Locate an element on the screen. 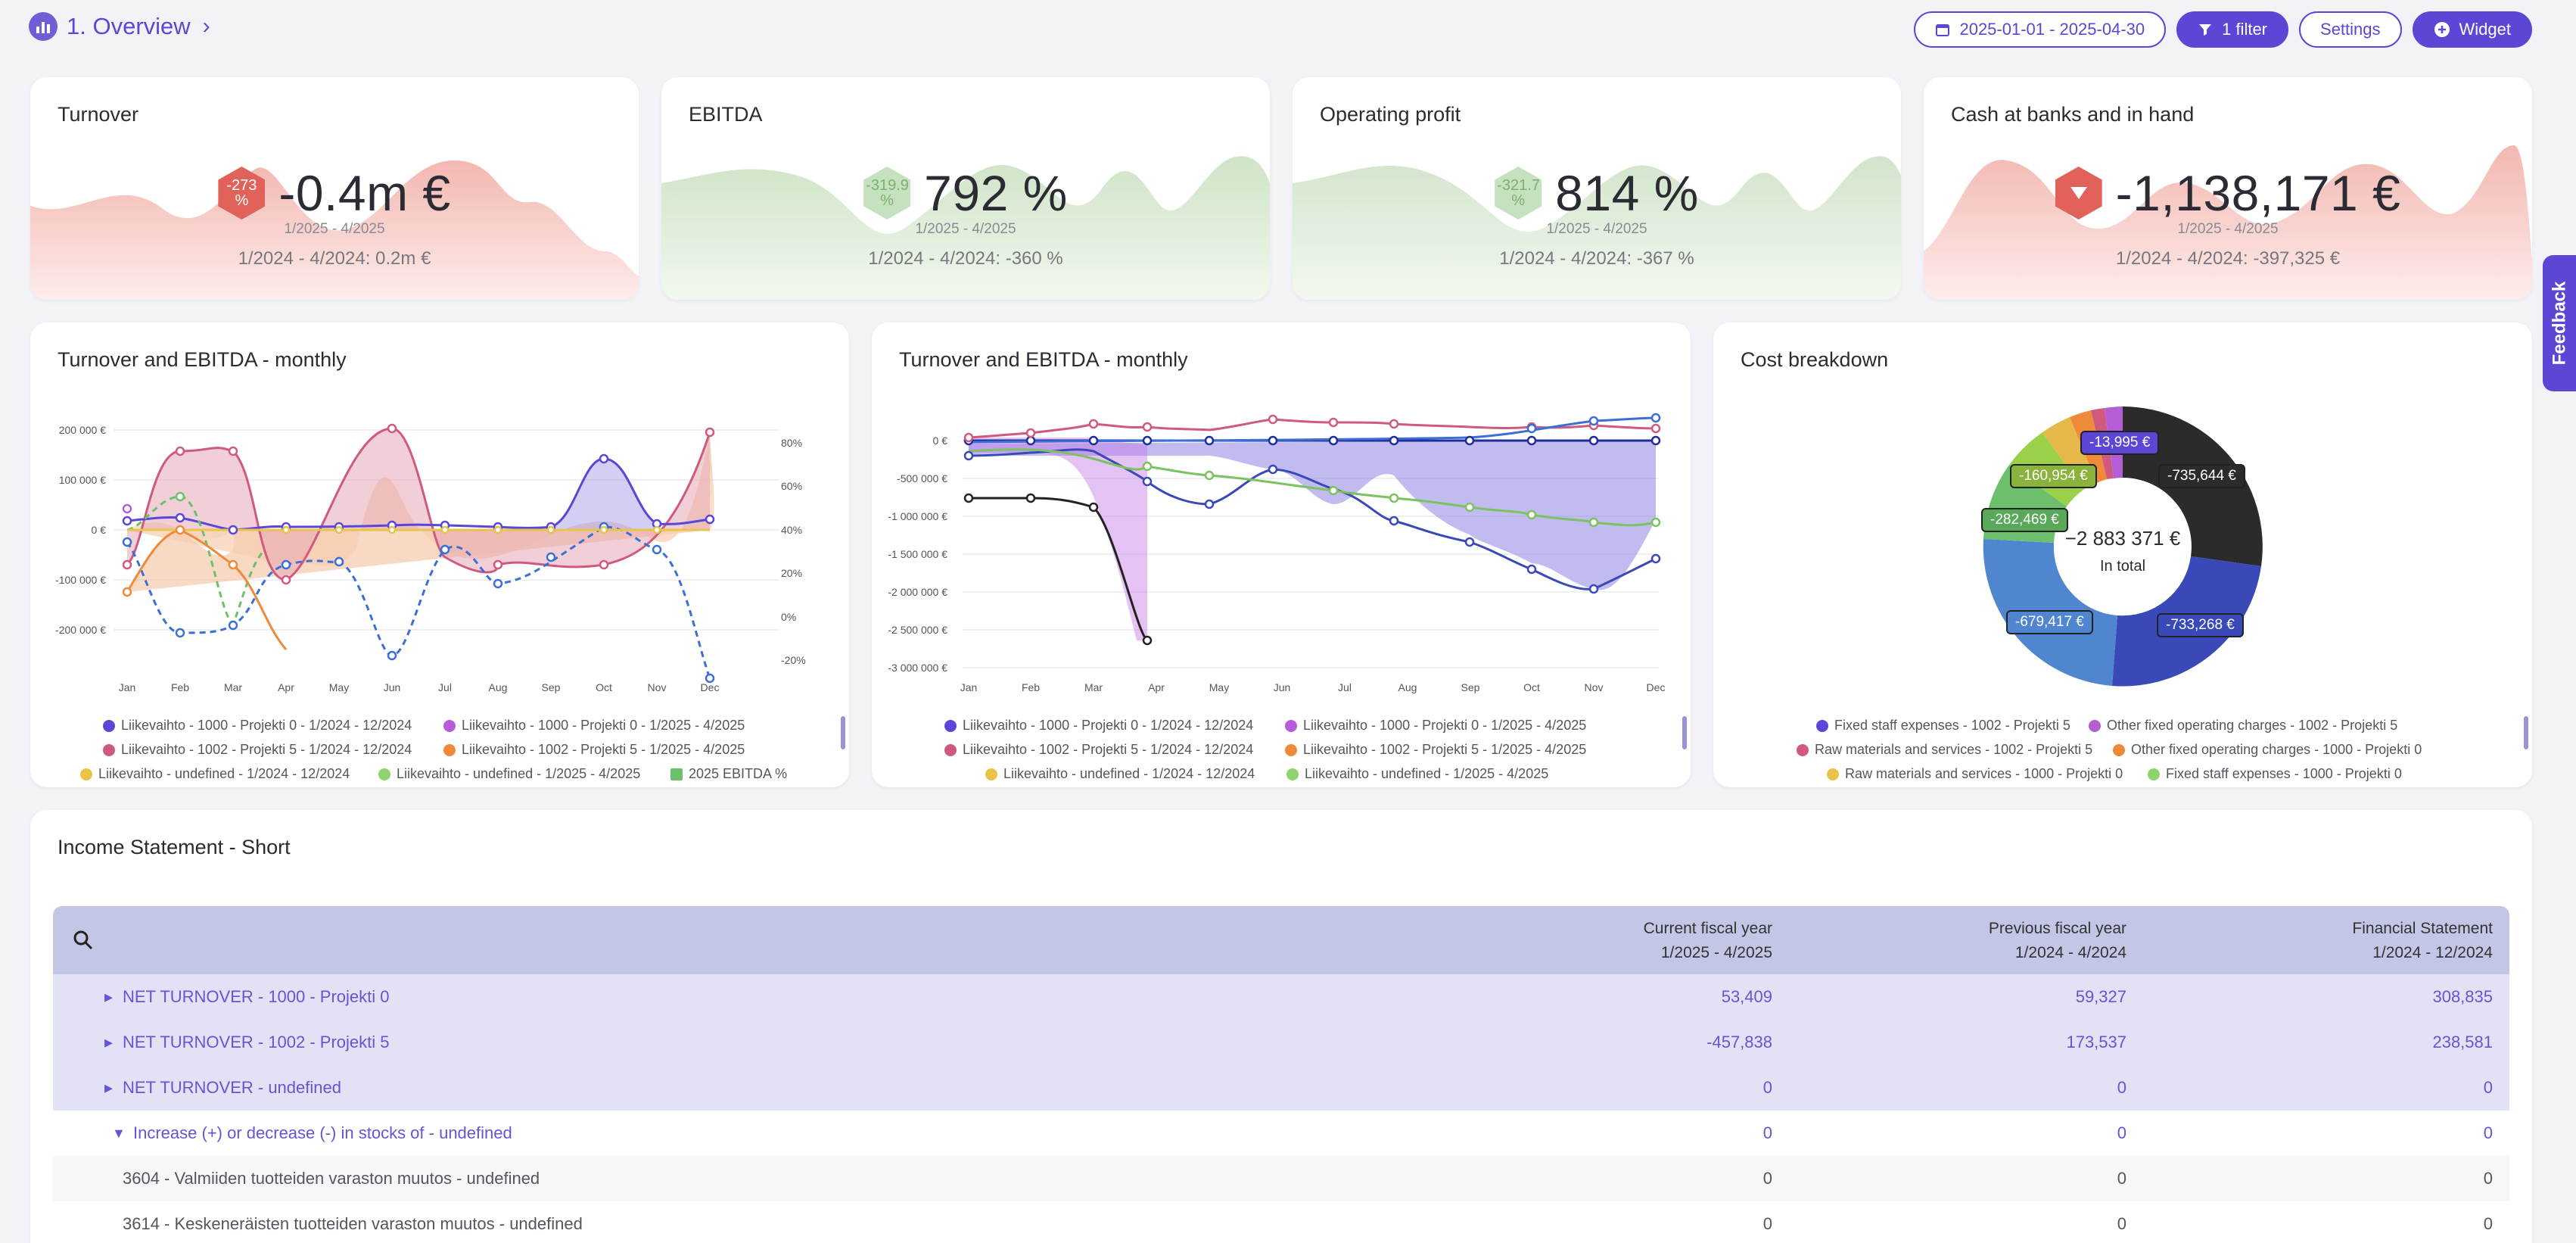 This screenshot has width=2576, height=1243. series-pink-area is located at coordinates (418, 504).